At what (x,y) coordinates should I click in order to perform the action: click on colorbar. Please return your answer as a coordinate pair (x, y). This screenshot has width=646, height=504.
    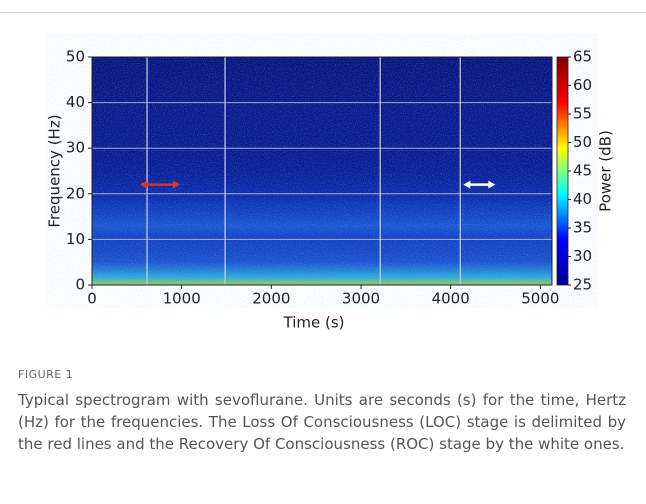
    Looking at the image, I should click on (562, 171).